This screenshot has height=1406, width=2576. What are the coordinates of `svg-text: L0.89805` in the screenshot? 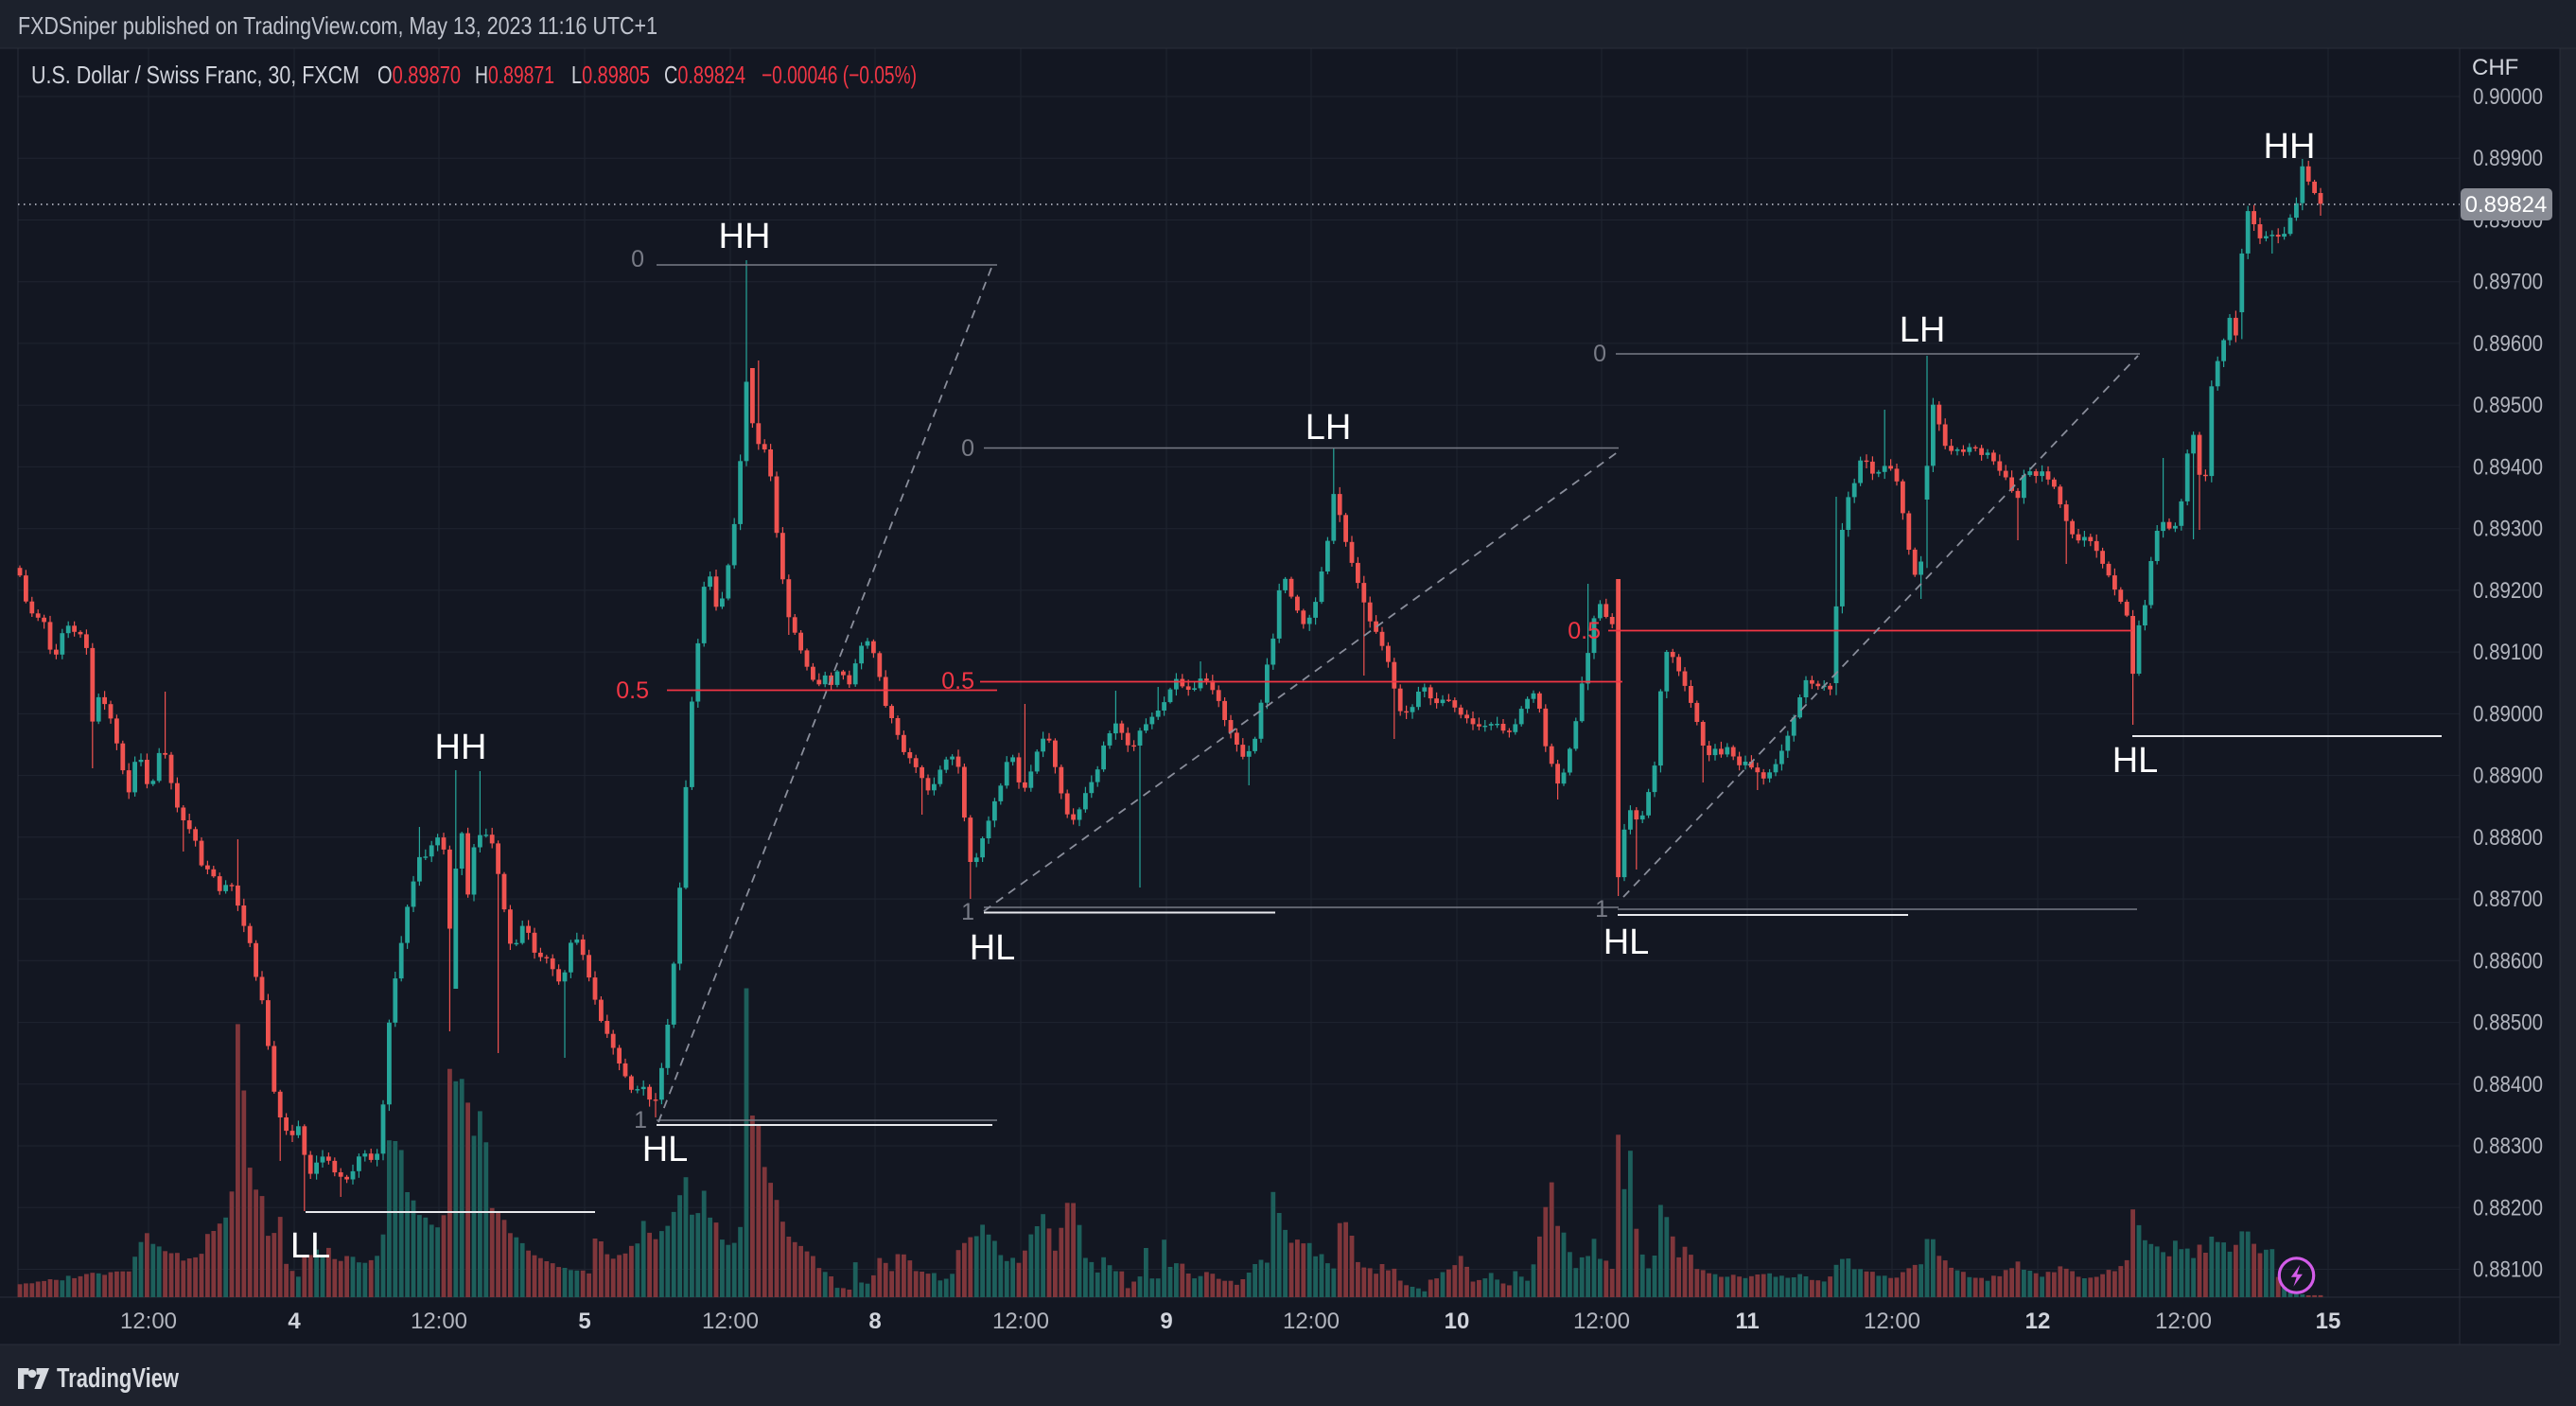 It's located at (611, 75).